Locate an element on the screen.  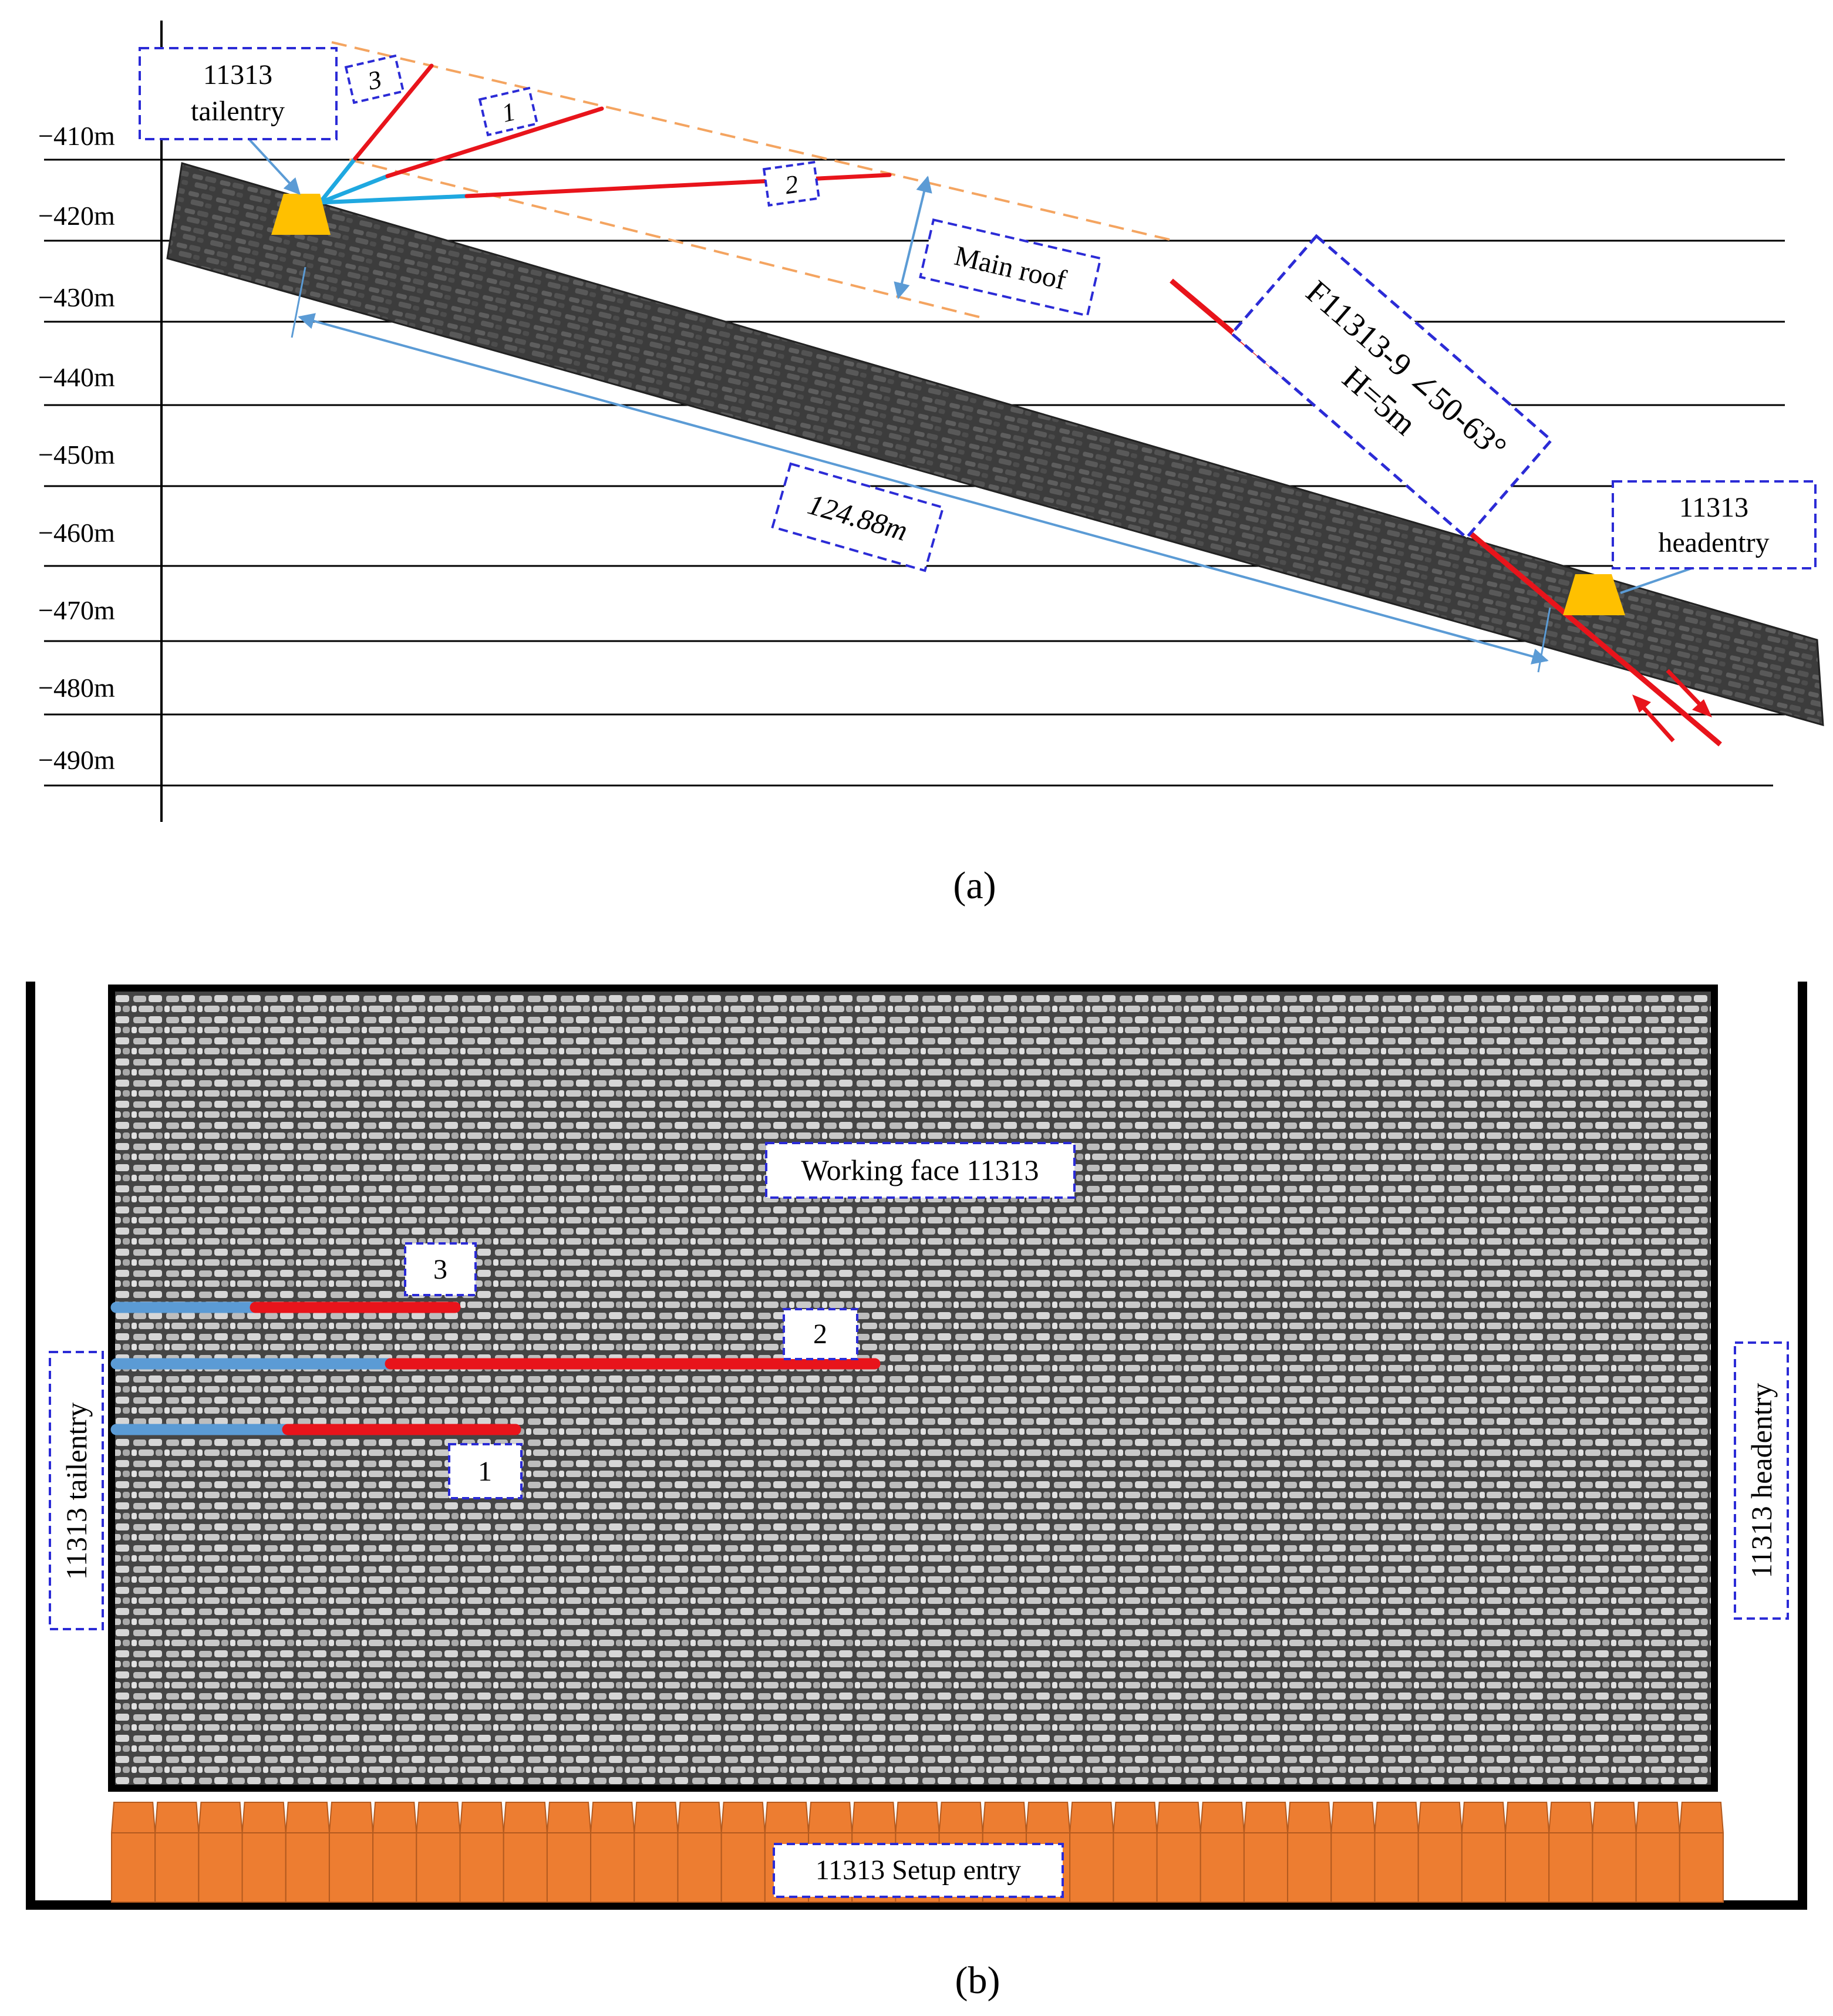
boreholes-section is located at coordinates (605, 134).